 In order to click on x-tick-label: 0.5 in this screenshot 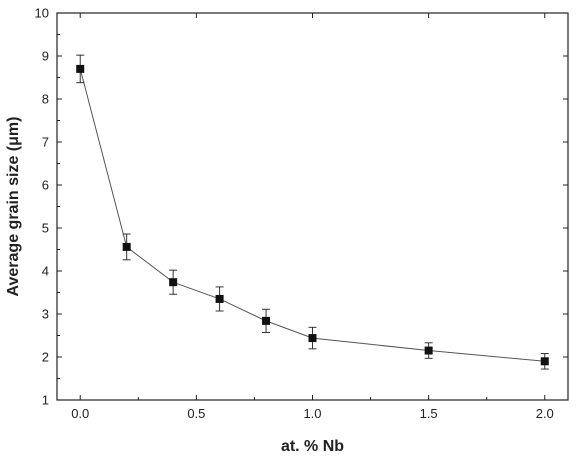, I will do `click(196, 413)`.